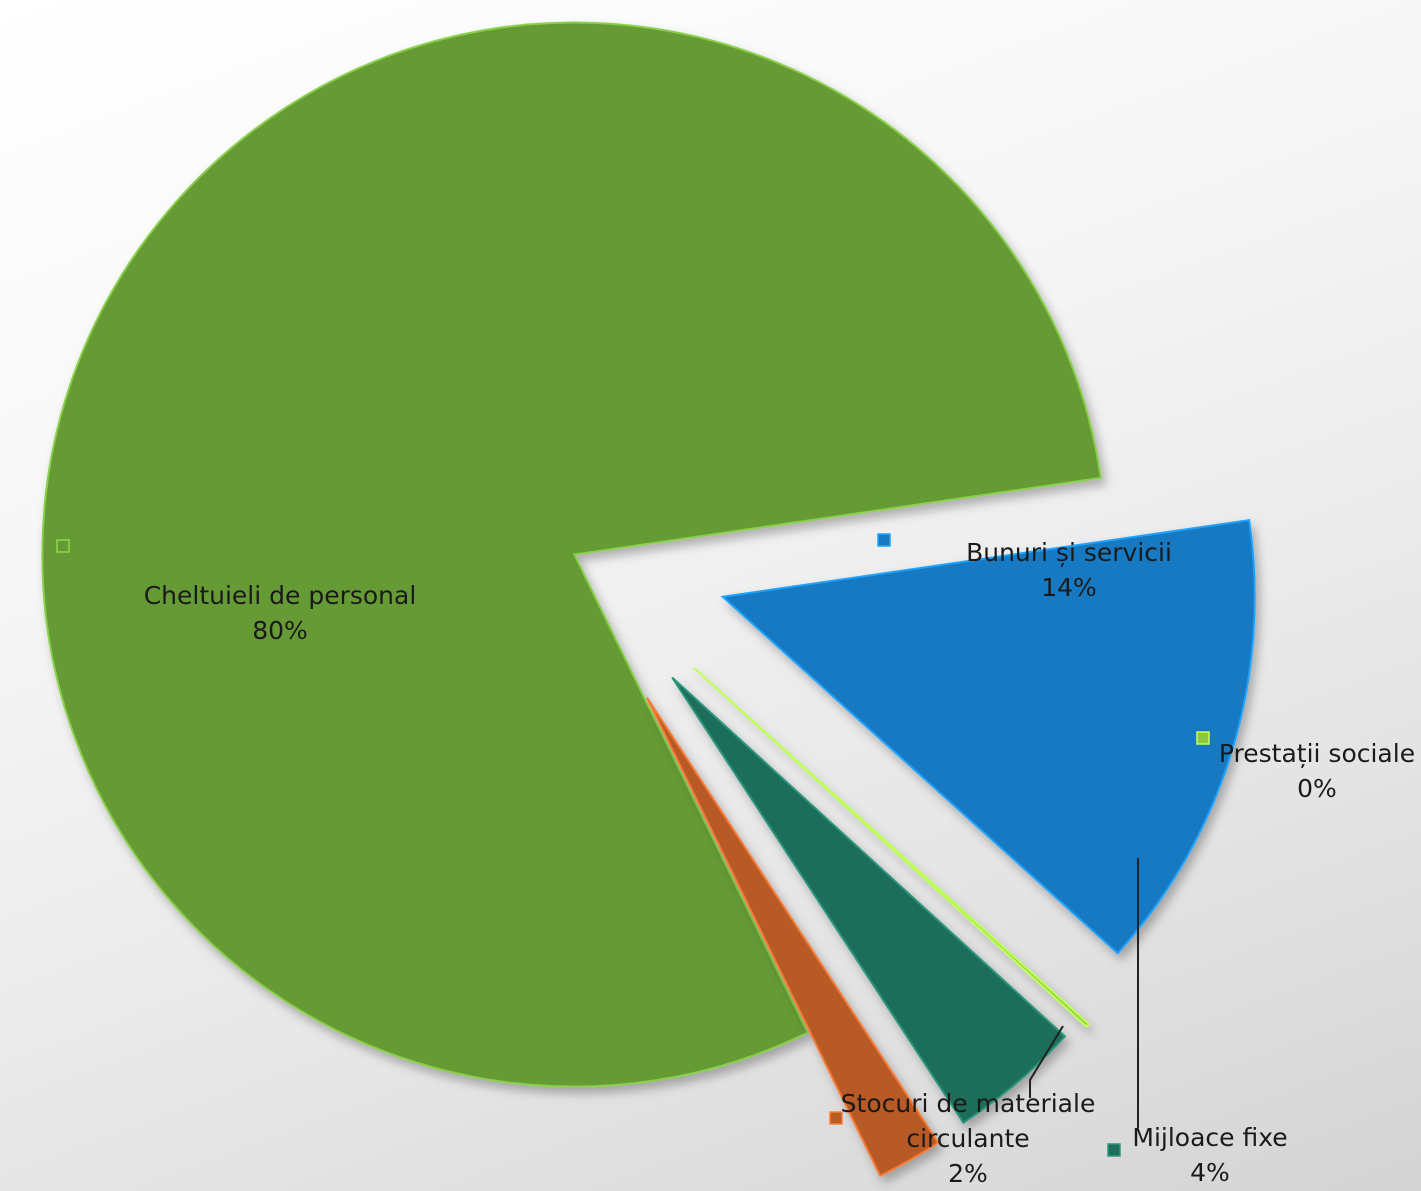 This screenshot has height=1191, width=1421. Describe the element at coordinates (1069, 570) in the screenshot. I see `slice-label-1: Bunuri și servicii 14%` at that location.